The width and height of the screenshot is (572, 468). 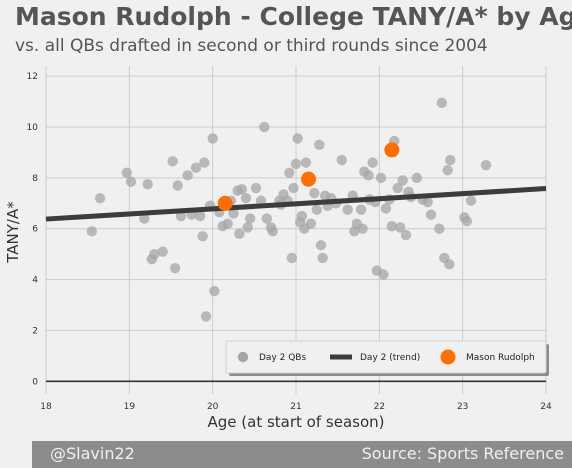 I want to click on mason-rudolph-points, so click(x=308, y=176).